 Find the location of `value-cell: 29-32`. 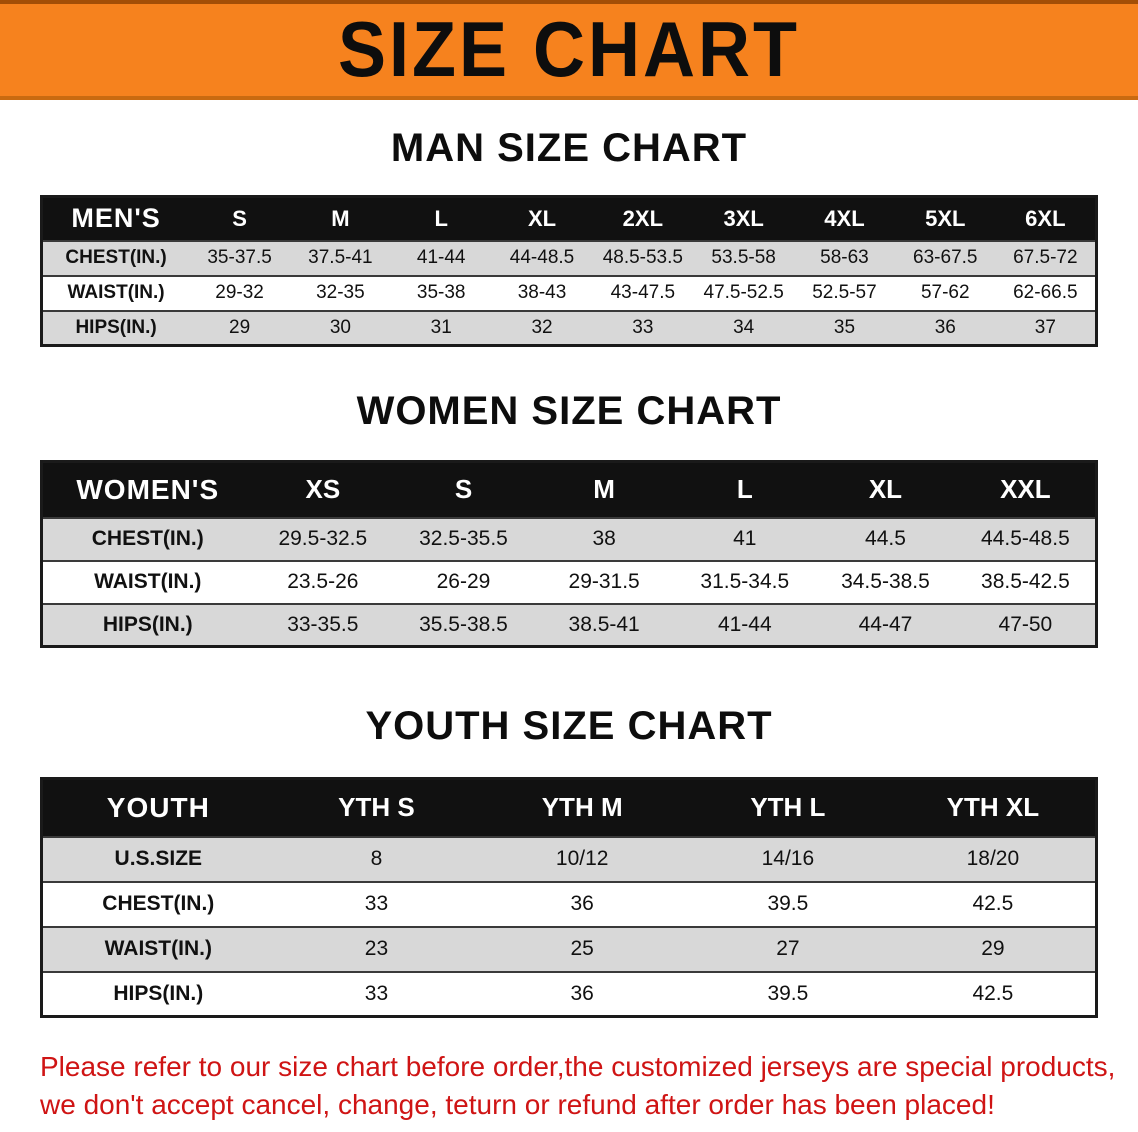

value-cell: 29-32 is located at coordinates (239, 292).